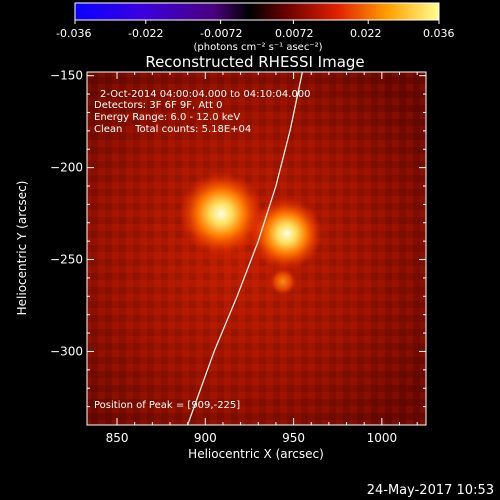 This screenshot has width=500, height=500. I want to click on y-tick-label-1: −200, so click(66, 168).